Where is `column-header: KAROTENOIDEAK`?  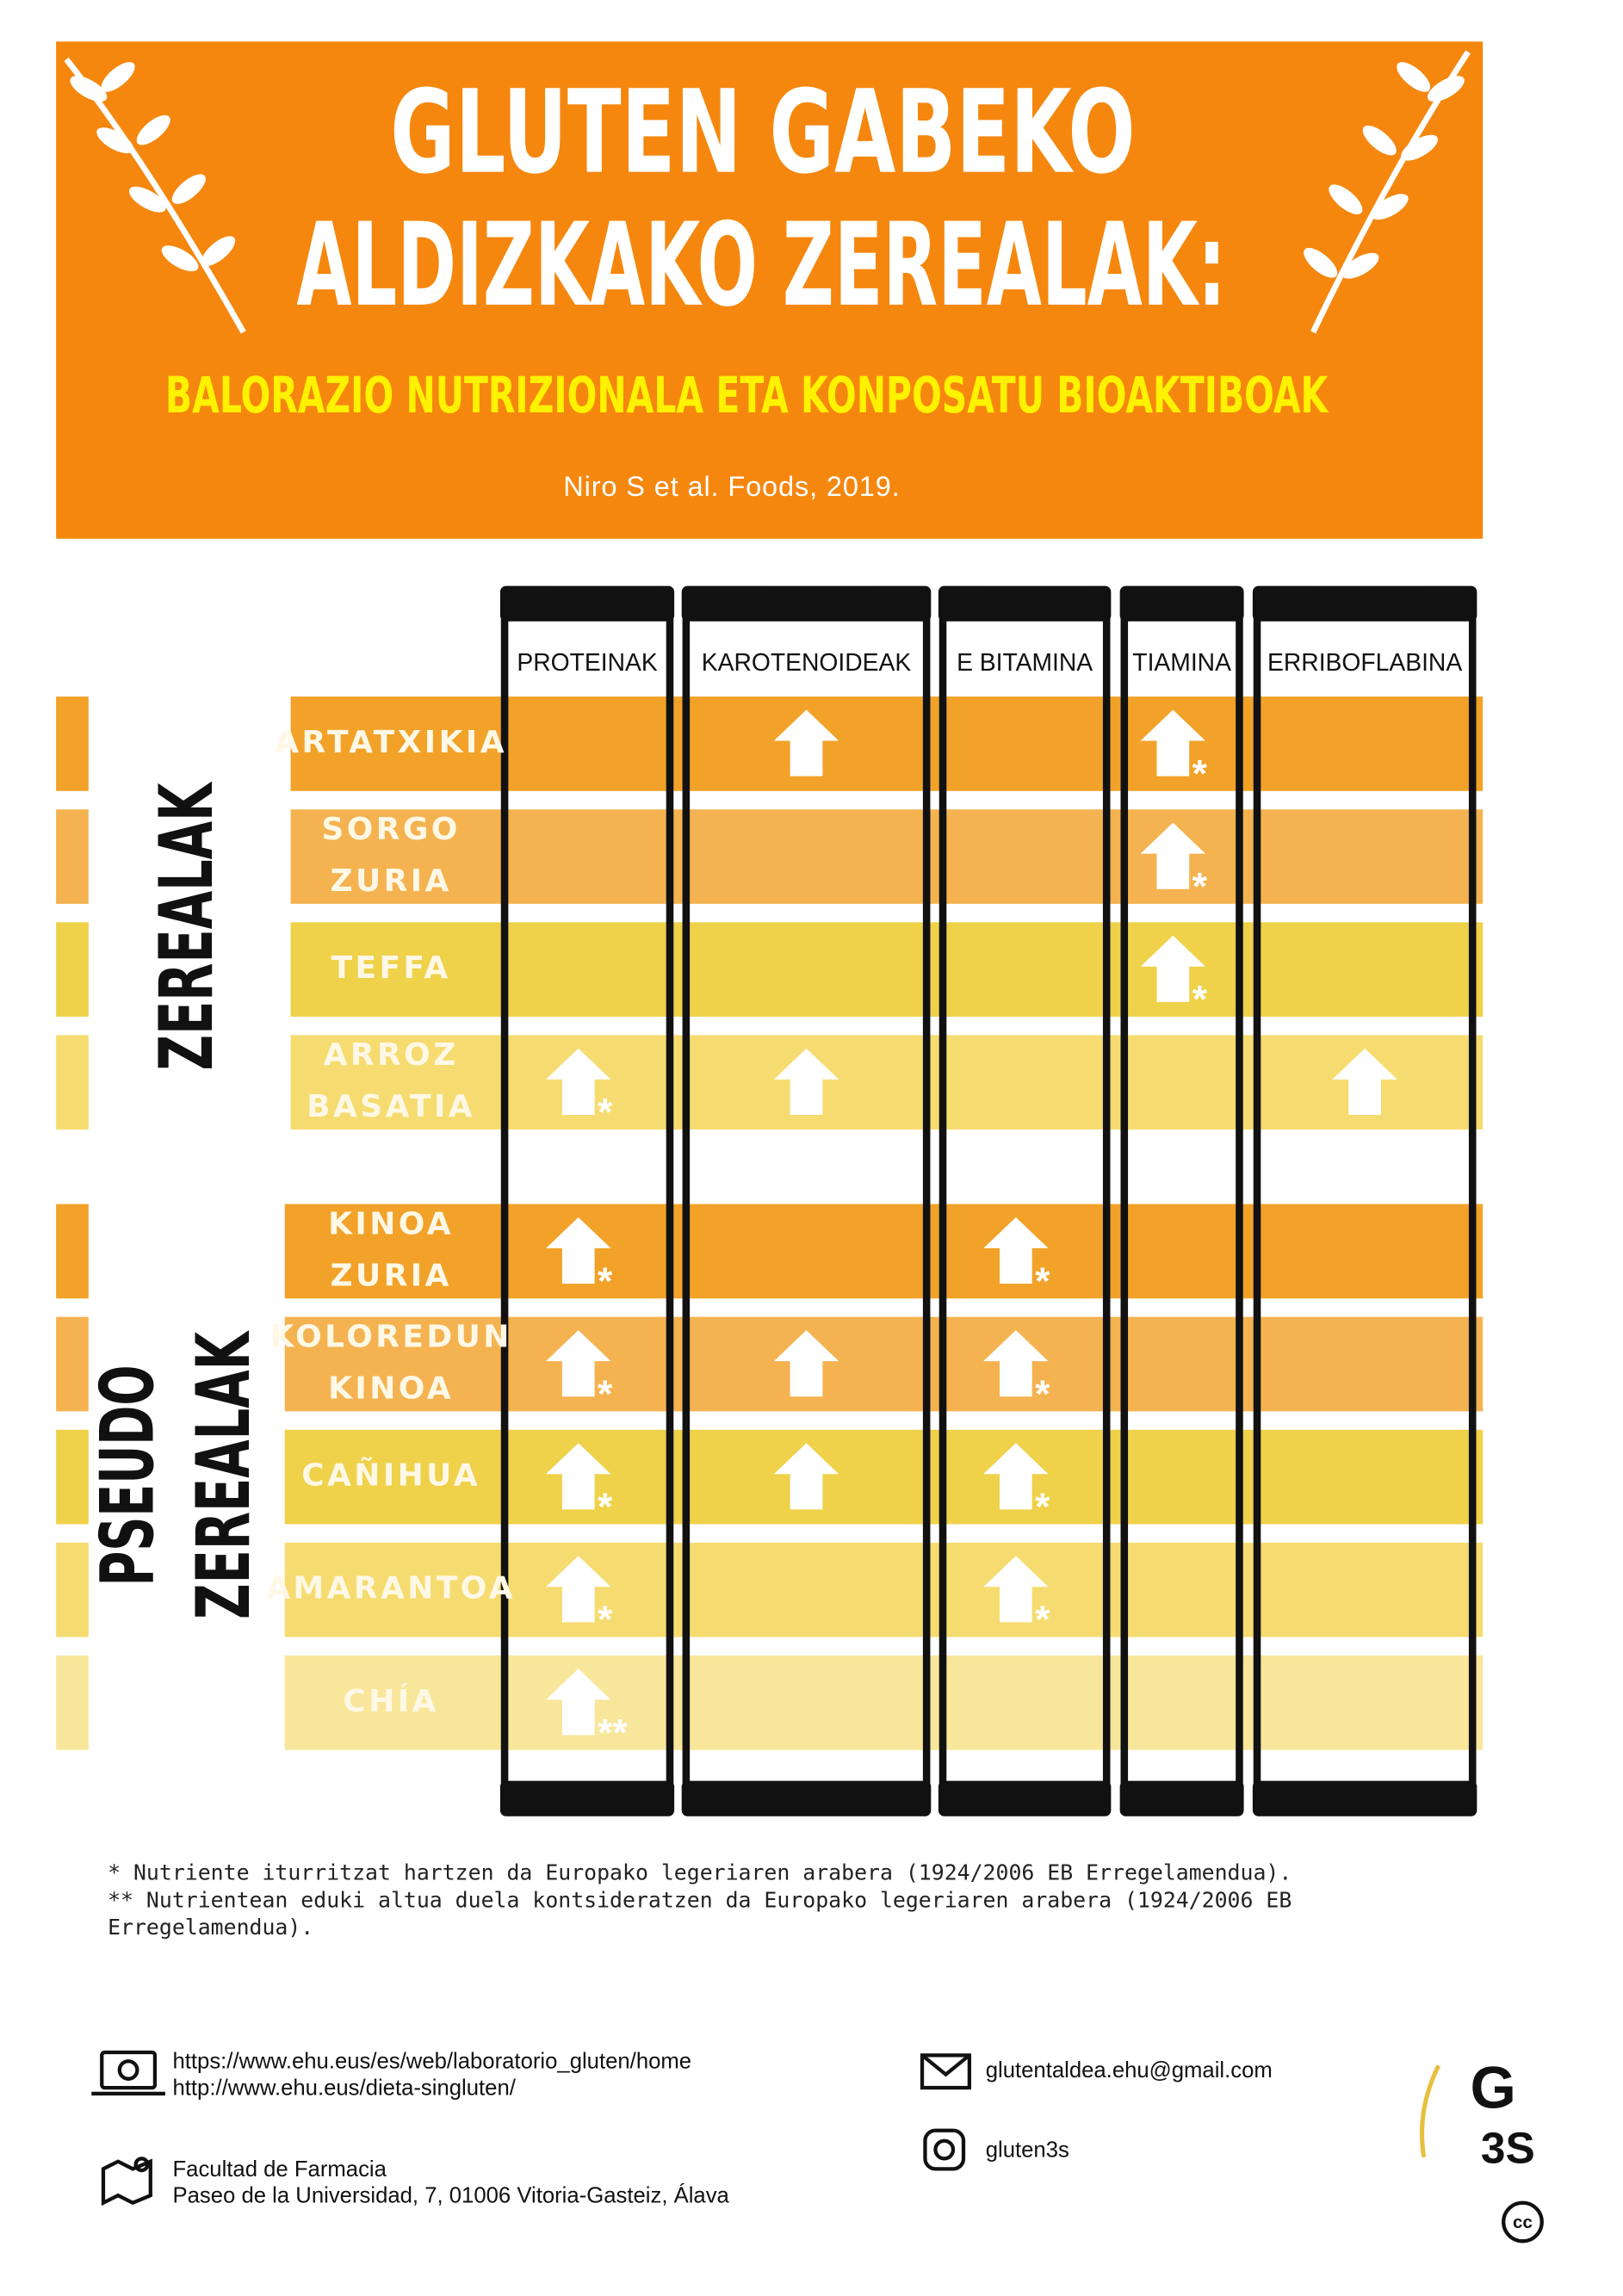
column-header: KAROTENOIDEAK is located at coordinates (807, 662).